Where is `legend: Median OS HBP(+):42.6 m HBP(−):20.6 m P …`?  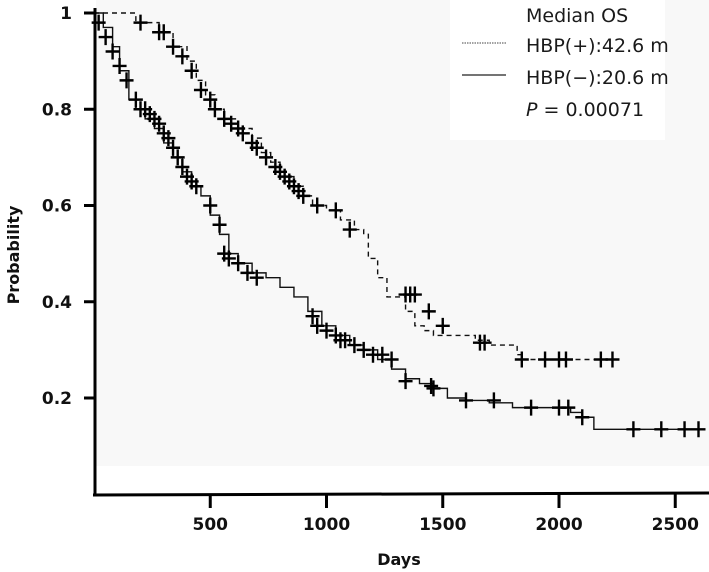
legend: Median OS HBP(+):42.6 m HBP(−):20.6 m P … is located at coordinates (565, 63).